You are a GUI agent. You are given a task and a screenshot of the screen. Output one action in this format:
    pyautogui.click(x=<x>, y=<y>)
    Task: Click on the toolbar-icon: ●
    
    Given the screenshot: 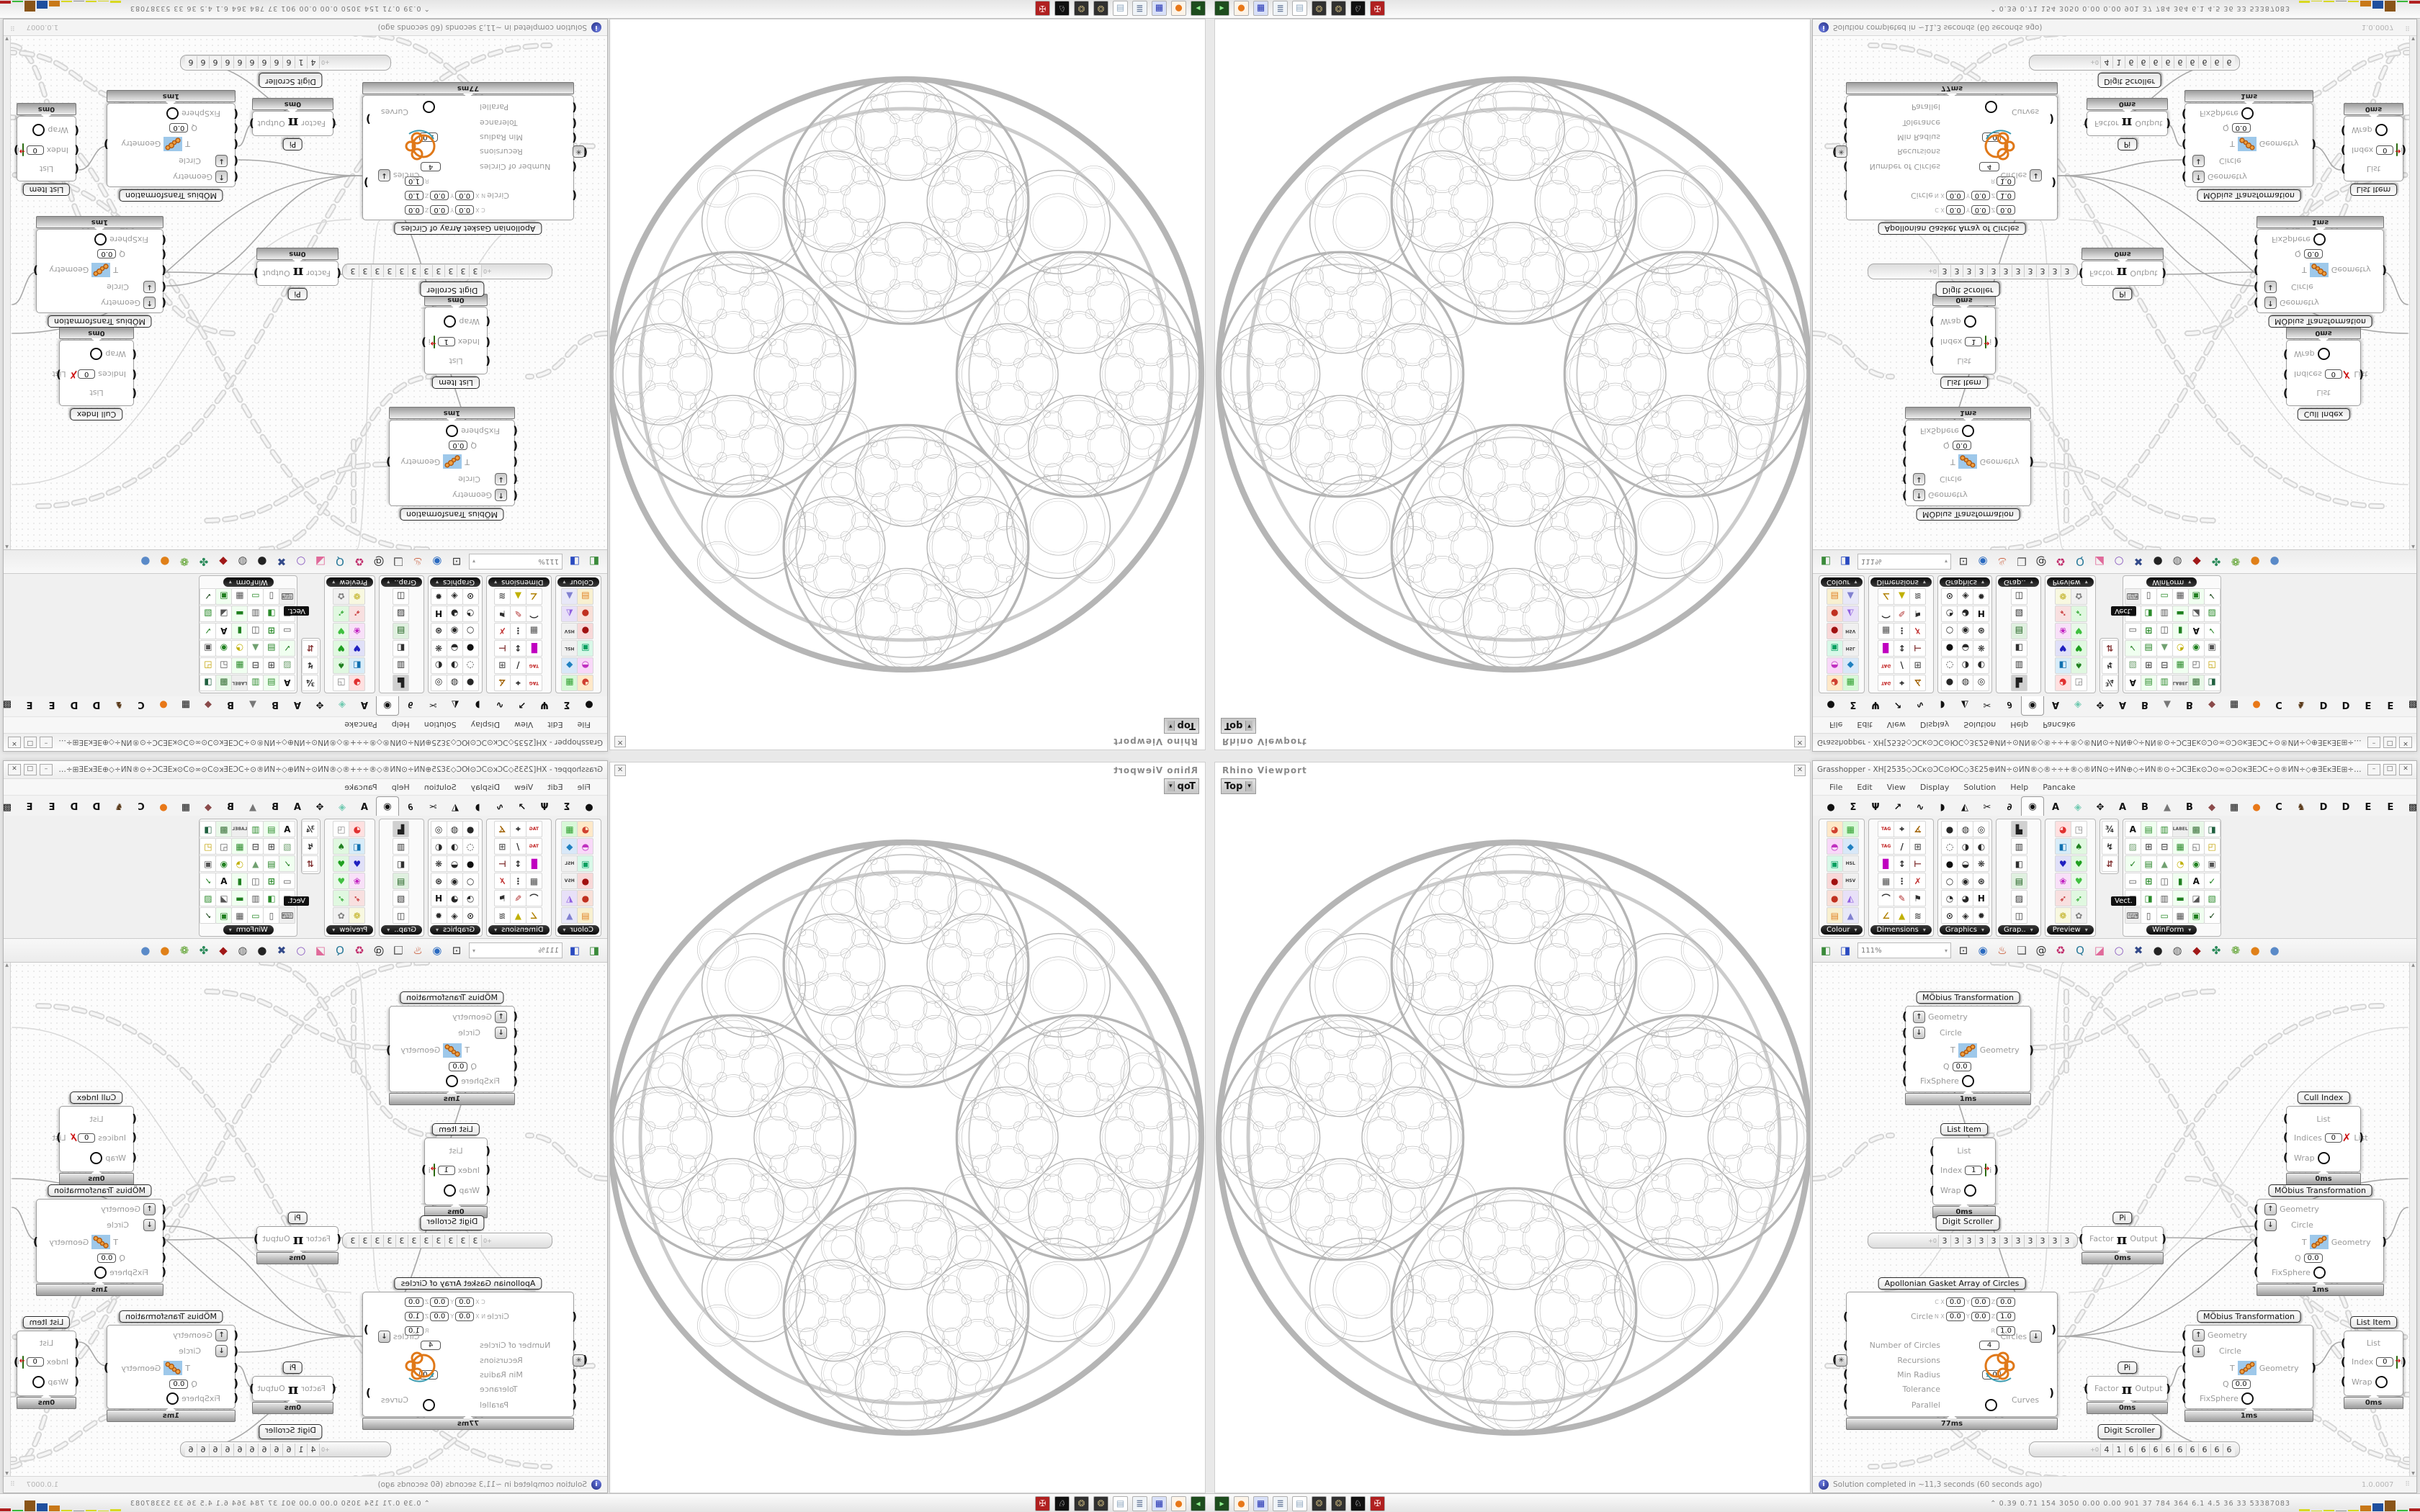 What is the action you would take?
    pyautogui.click(x=262, y=950)
    